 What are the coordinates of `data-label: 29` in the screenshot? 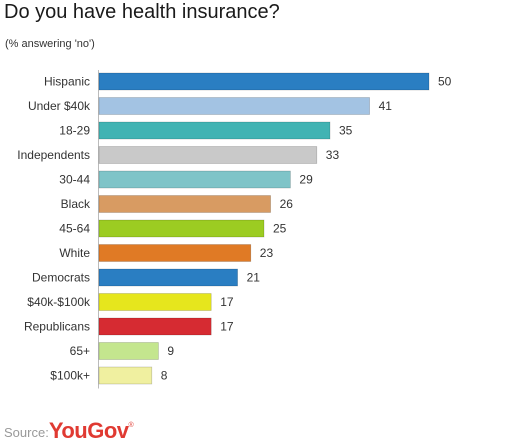 It's located at (306, 180).